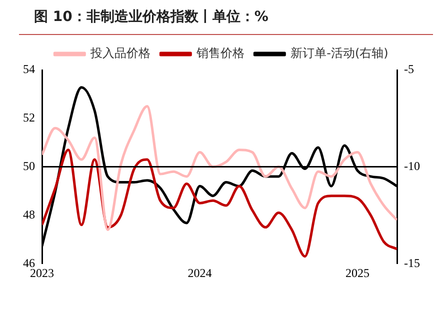 Image resolution: width=443 pixels, height=323 pixels. I want to click on legend-label: 销售价格, so click(220, 53).